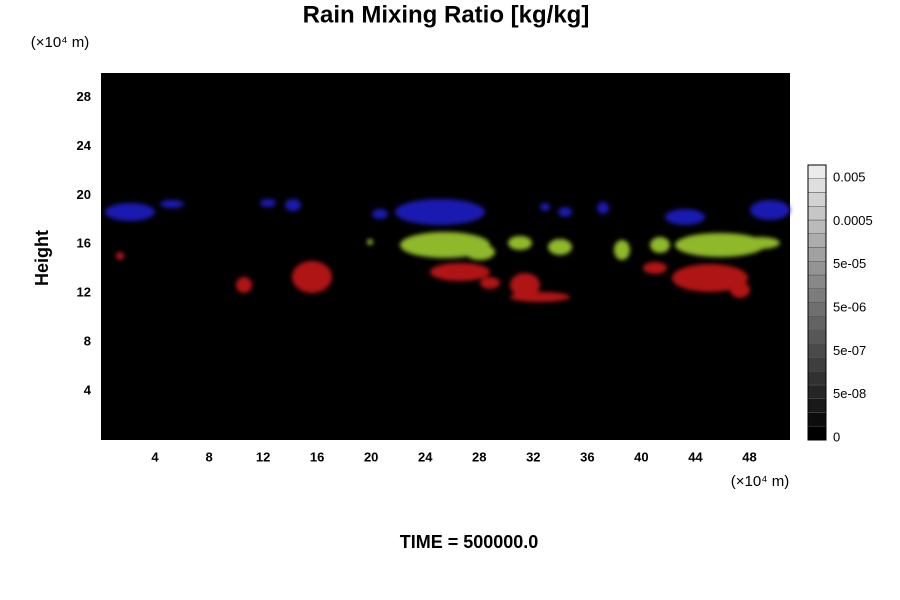 This screenshot has width=900, height=600. What do you see at coordinates (42, 258) in the screenshot?
I see `y-axis-label: Height` at bounding box center [42, 258].